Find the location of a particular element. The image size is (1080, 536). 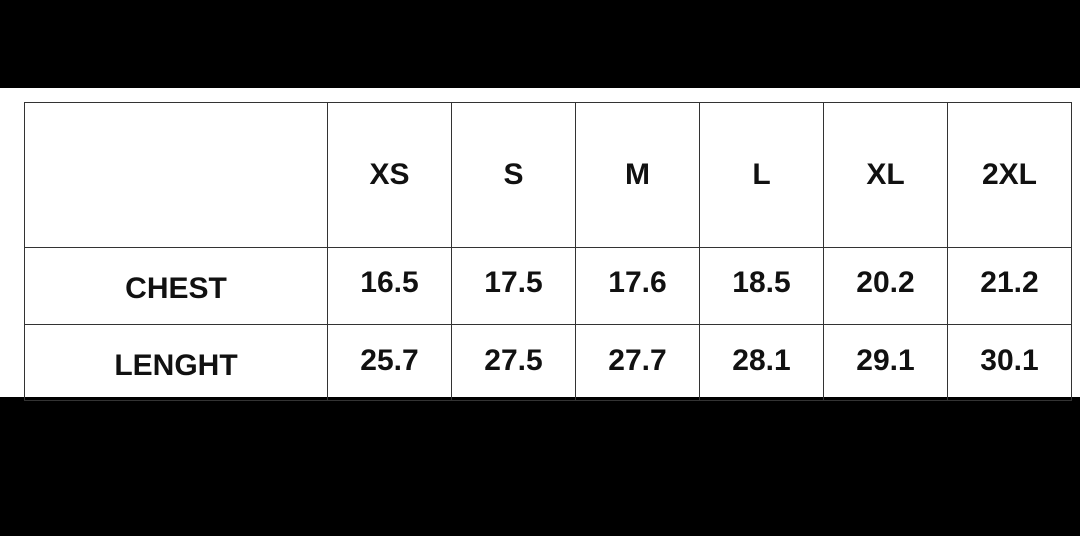

table-cell: 17.6 is located at coordinates (637, 286).